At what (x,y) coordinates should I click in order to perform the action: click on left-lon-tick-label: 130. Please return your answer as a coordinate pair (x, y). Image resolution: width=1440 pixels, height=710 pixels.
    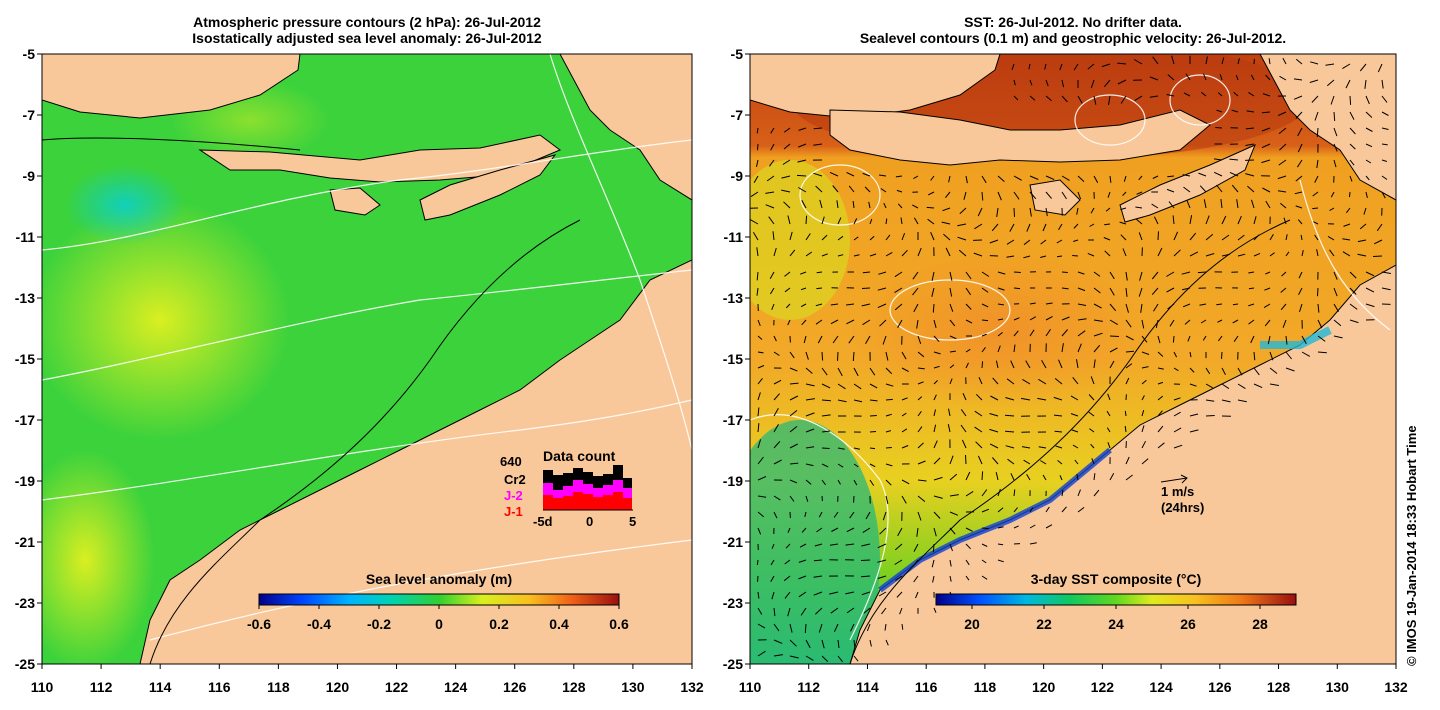
    Looking at the image, I should click on (633, 687).